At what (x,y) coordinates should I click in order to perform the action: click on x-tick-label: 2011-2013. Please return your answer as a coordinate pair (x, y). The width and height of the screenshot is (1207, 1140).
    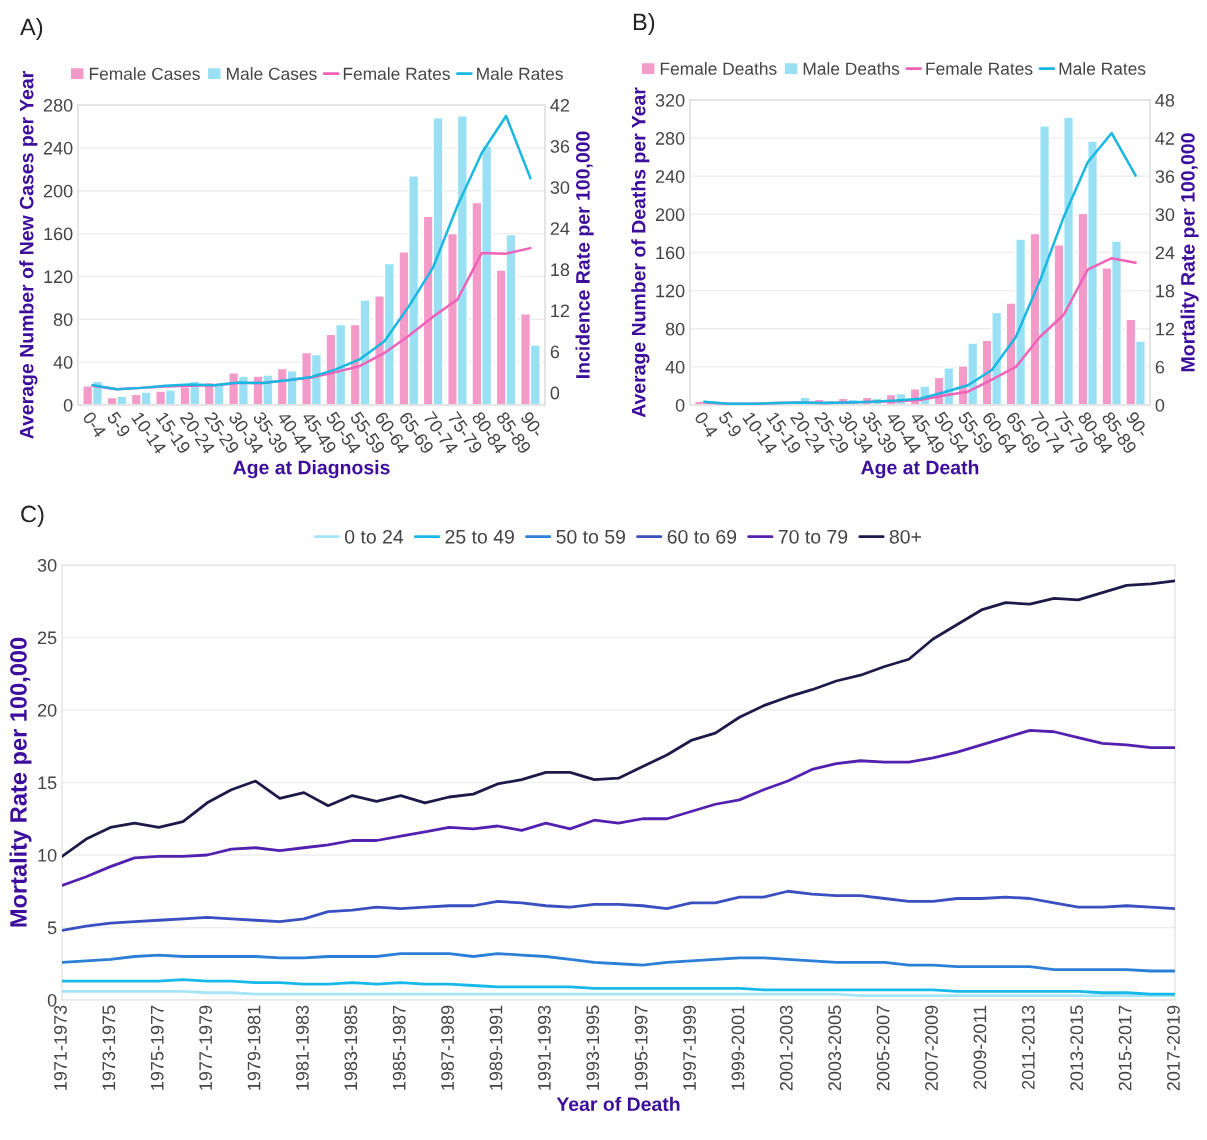
    Looking at the image, I should click on (1028, 1047).